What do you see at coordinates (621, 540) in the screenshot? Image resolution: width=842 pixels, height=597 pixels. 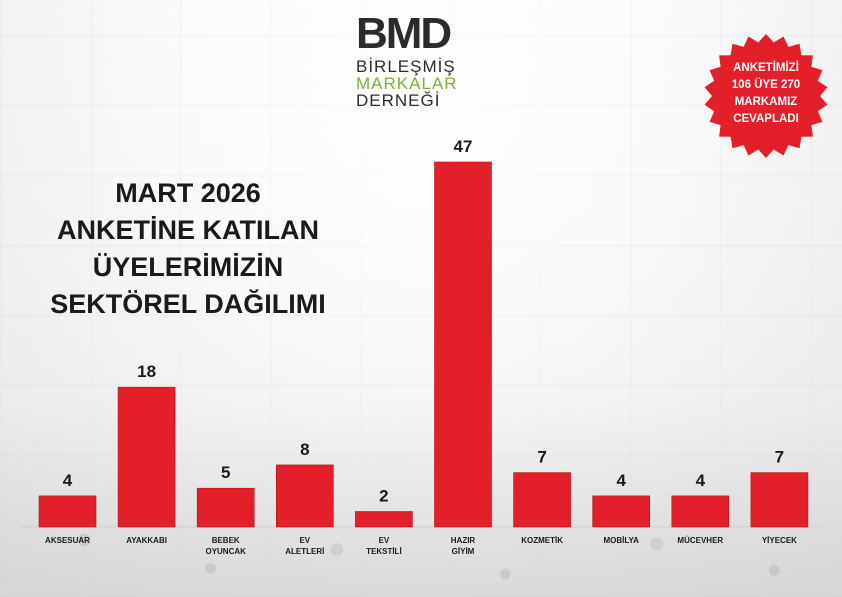 I see `category-label-7-0: MOBİLYA` at bounding box center [621, 540].